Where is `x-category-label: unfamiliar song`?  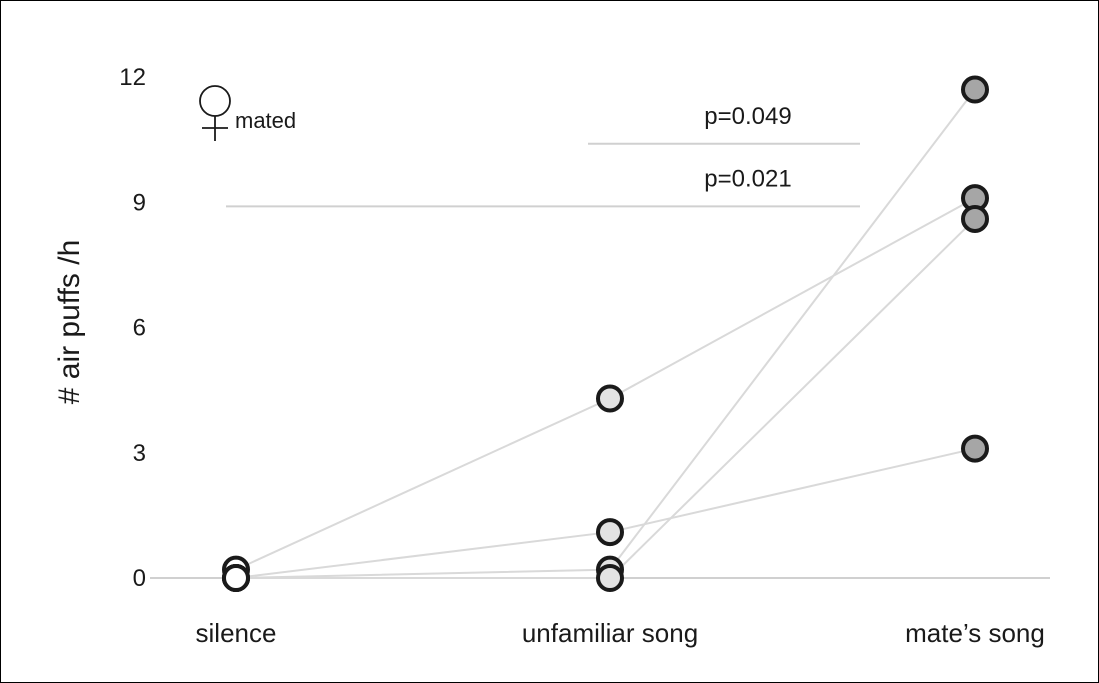
x-category-label: unfamiliar song is located at coordinates (610, 633).